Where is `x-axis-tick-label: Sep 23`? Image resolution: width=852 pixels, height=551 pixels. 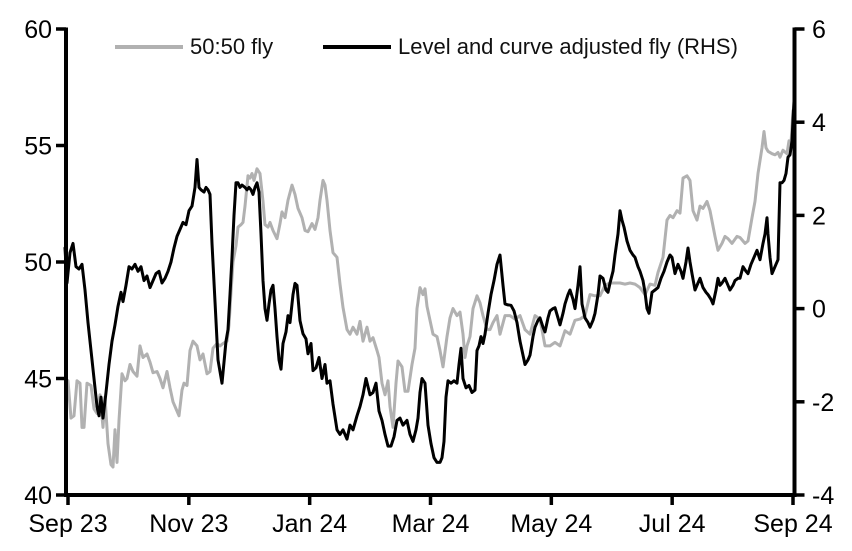
x-axis-tick-label: Sep 23 is located at coordinates (67, 524).